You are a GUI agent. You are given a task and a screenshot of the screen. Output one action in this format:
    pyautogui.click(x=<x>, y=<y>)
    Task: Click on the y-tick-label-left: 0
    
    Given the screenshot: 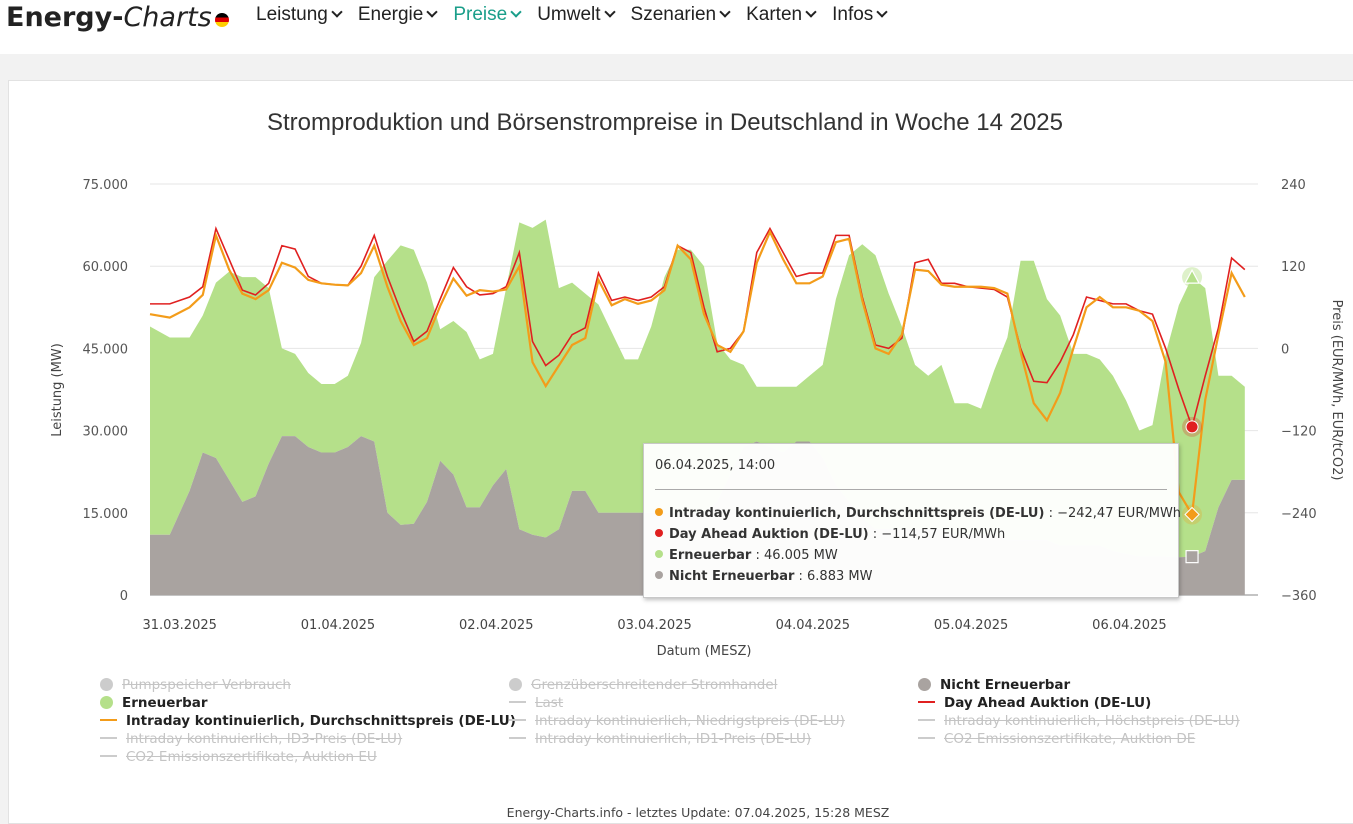 What is the action you would take?
    pyautogui.click(x=124, y=596)
    